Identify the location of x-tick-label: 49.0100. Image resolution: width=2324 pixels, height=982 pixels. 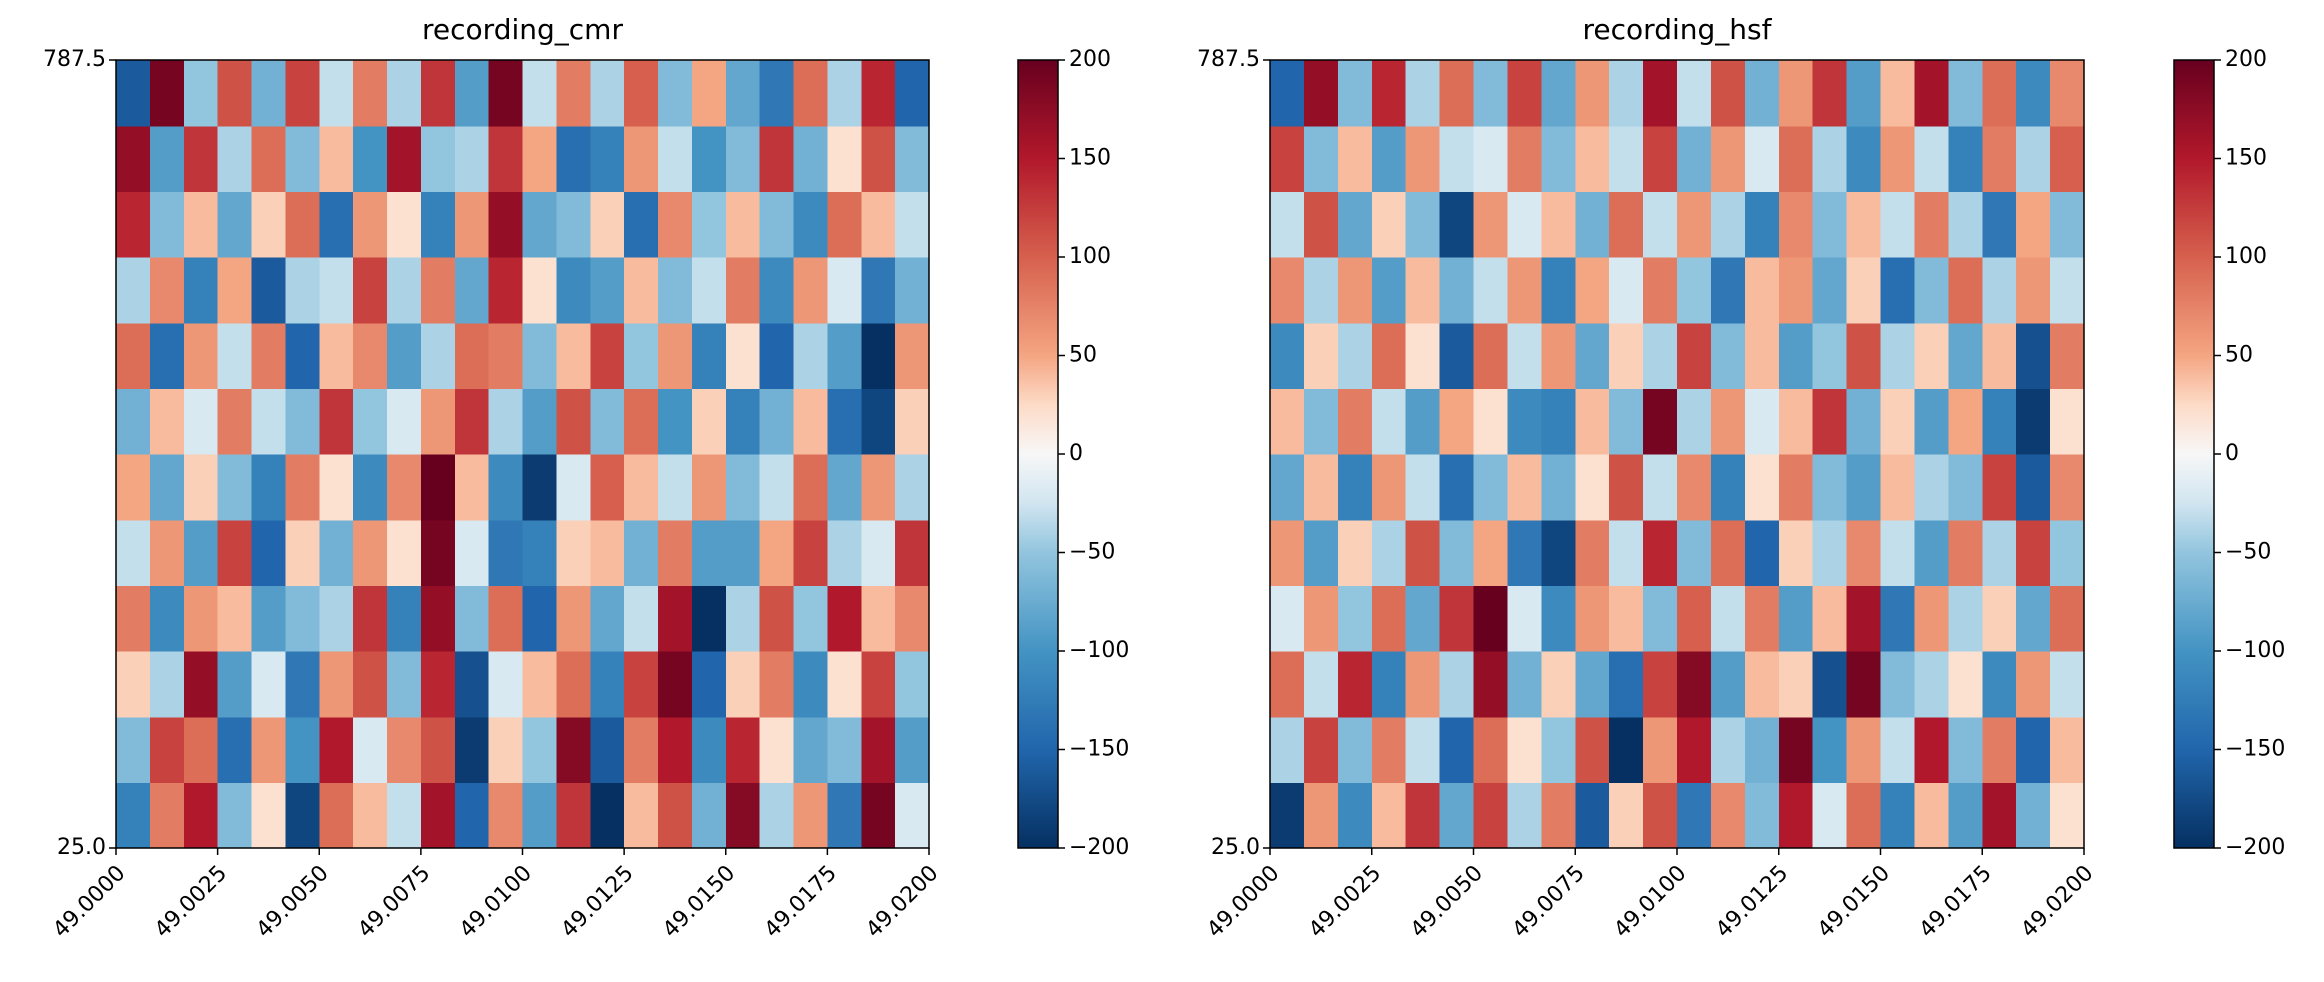
(1650, 902).